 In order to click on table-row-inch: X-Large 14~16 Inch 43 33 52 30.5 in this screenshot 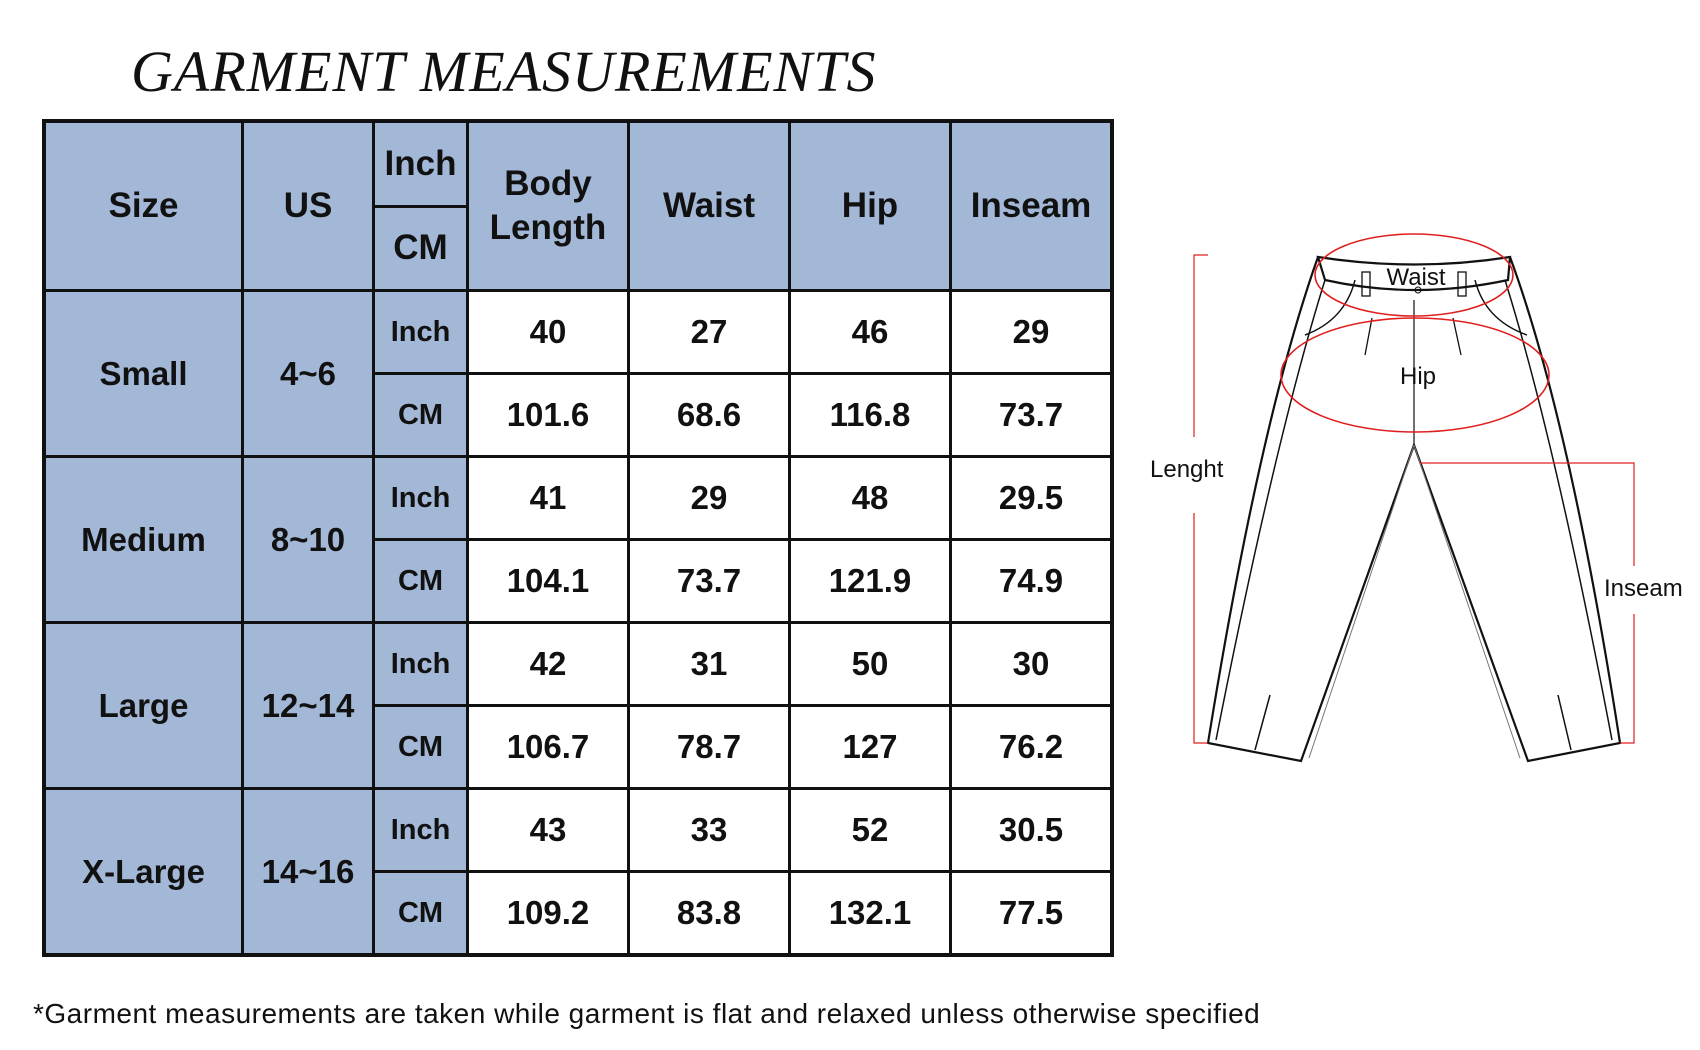, I will do `click(578, 872)`.